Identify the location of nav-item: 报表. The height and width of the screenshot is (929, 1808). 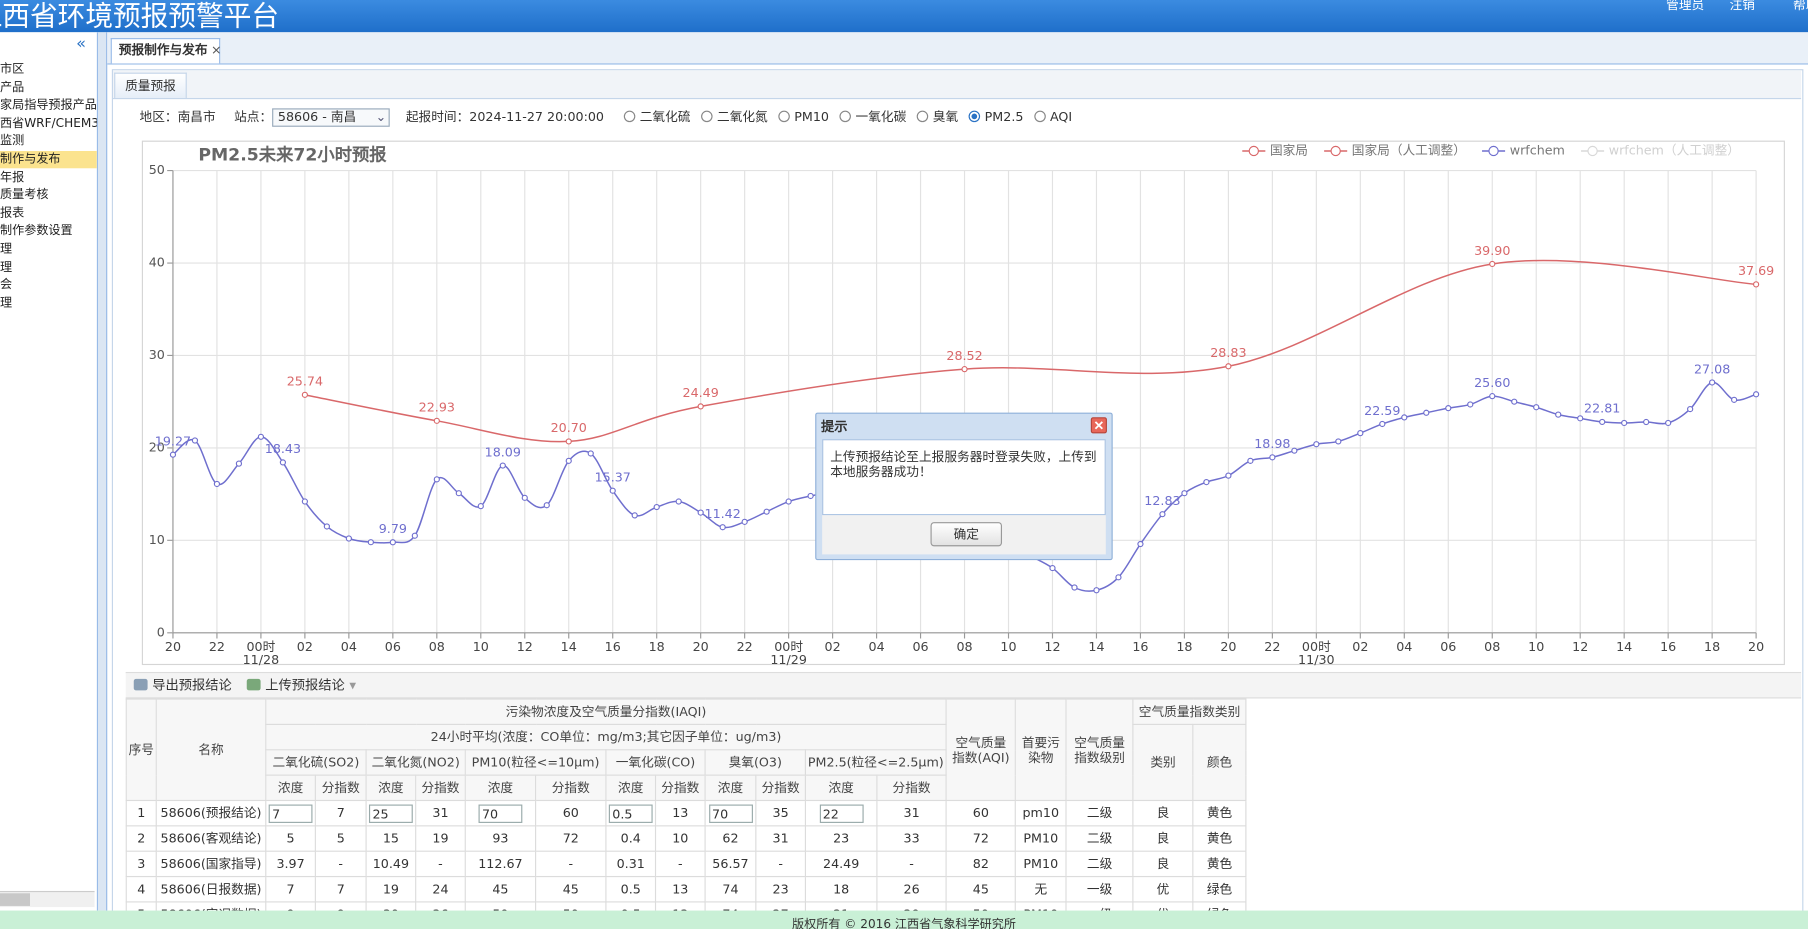
(12, 213).